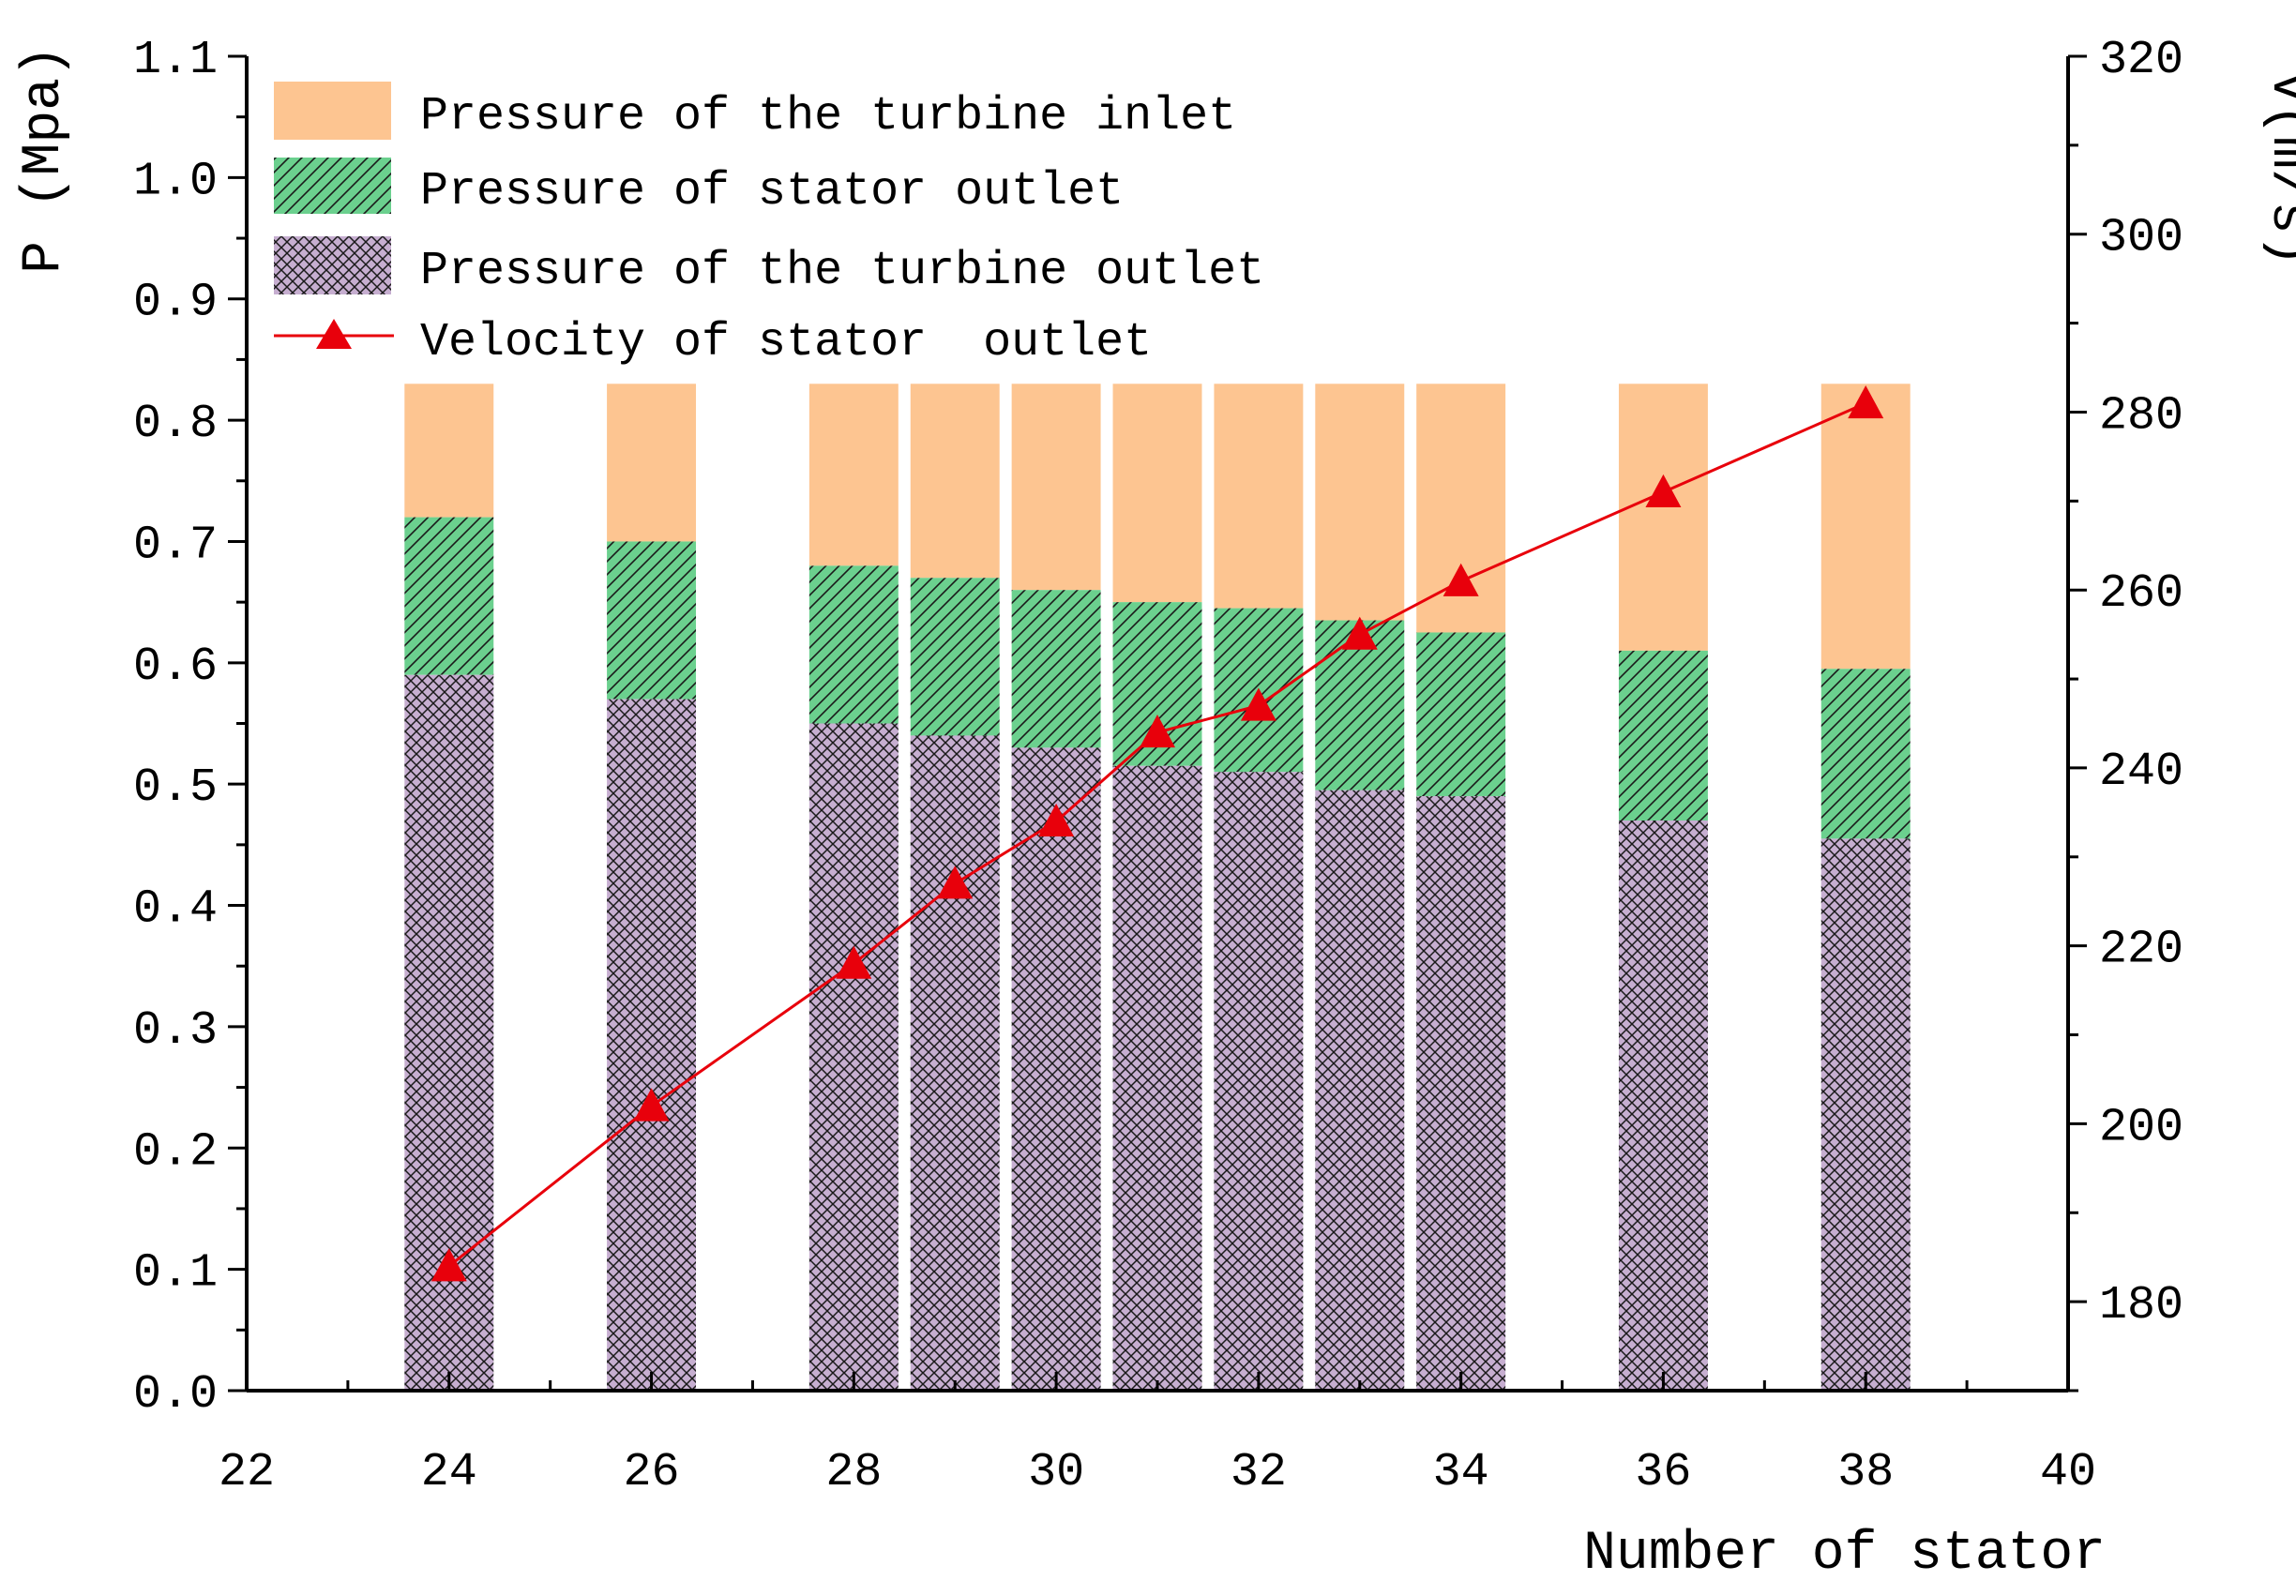 The image size is (2296, 1596). I want to click on left-y-tick-label-0.1: 0.1, so click(175, 1274).